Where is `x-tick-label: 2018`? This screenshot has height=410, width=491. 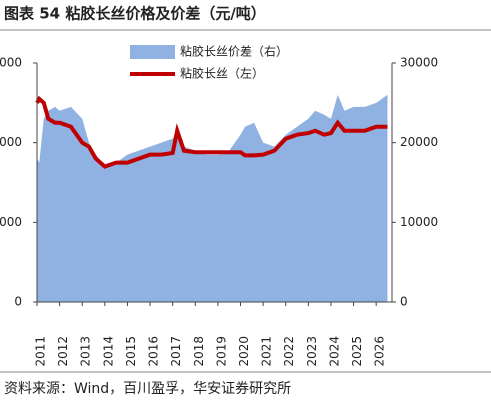 x-tick-label: 2018 is located at coordinates (199, 351).